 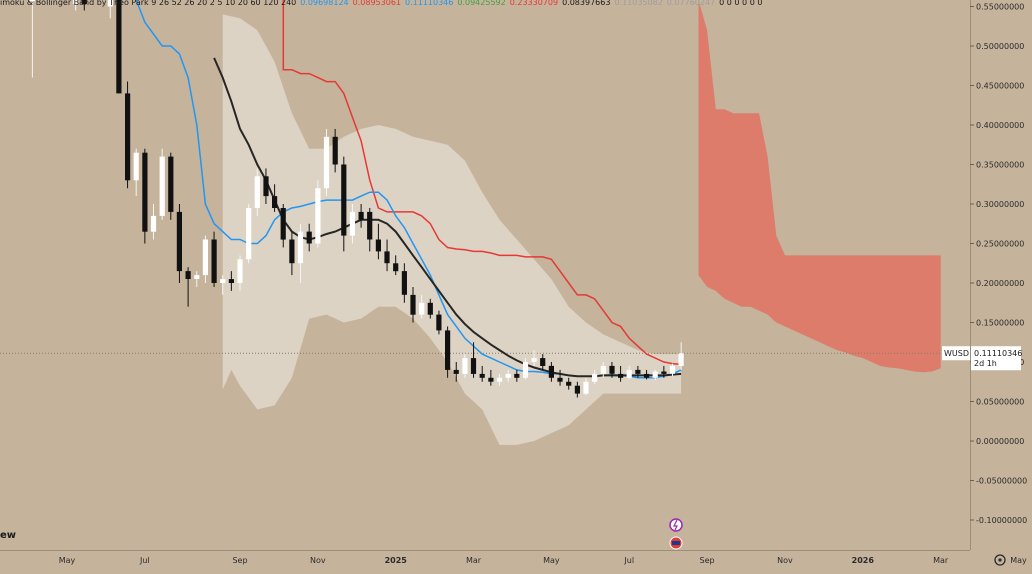 I want to click on y-tick-label: 0.05000000, so click(x=1000, y=402).